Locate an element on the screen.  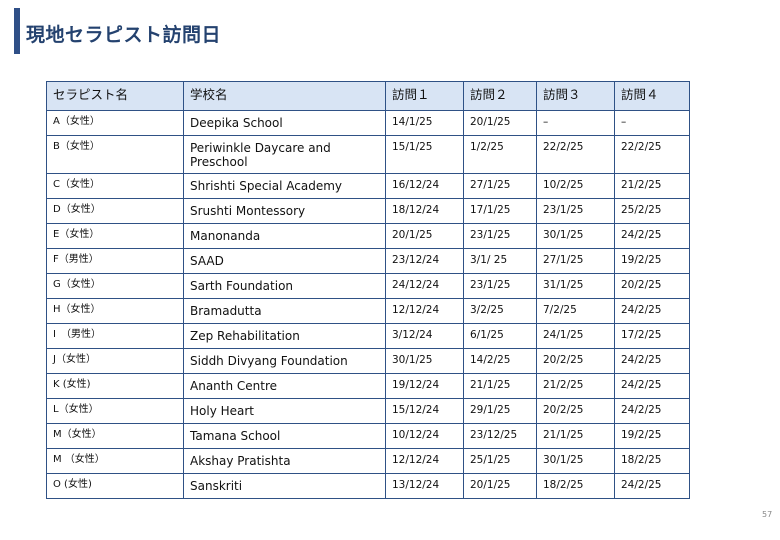
column-header-visit-3: 訪問３ is located at coordinates (575, 96).